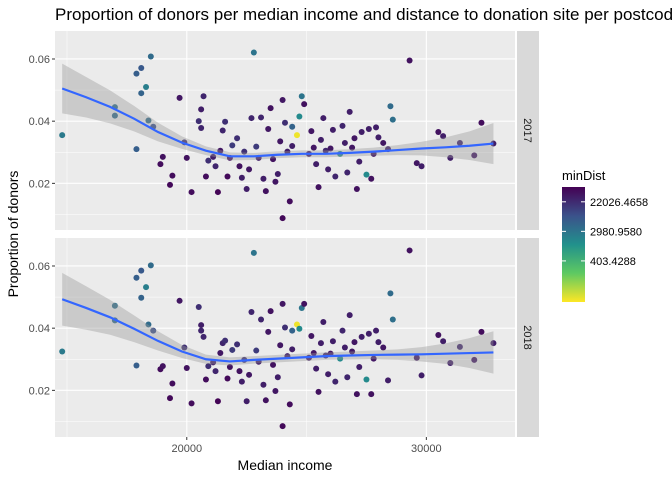  I want to click on facet-strip-label: 2017, so click(527, 130).